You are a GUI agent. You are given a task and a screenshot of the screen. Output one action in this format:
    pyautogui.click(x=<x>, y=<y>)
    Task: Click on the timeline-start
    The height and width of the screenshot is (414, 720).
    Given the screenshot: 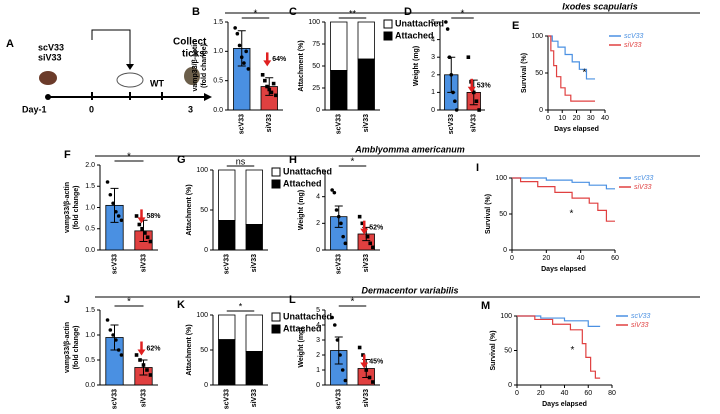 What is the action you would take?
    pyautogui.click(x=48, y=97)
    